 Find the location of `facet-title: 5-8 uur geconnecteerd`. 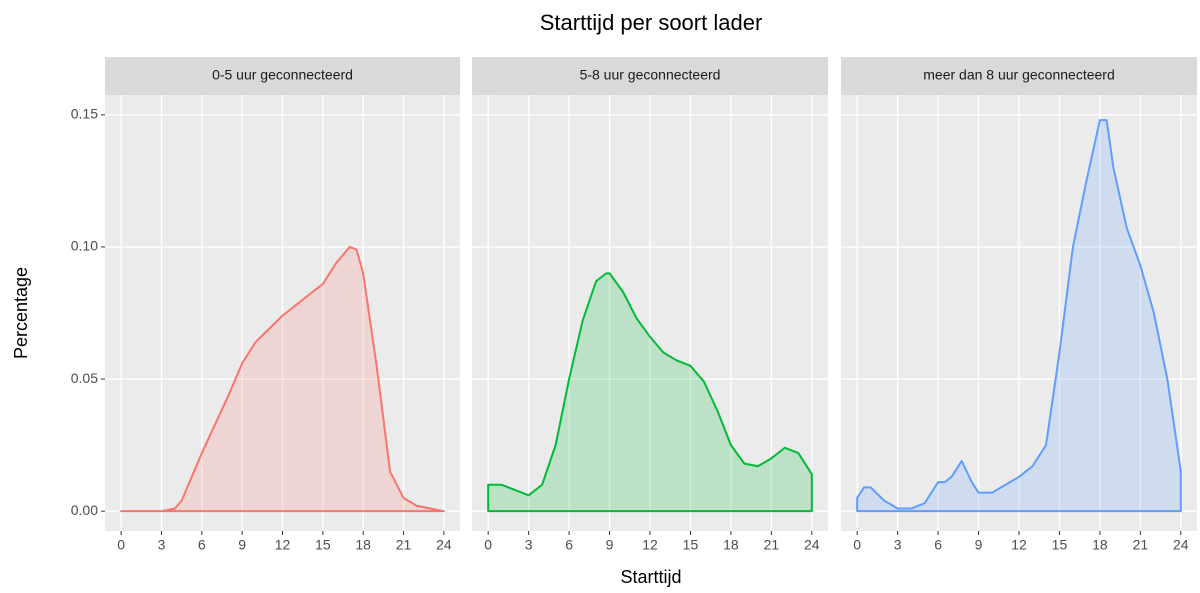

facet-title: 5-8 uur geconnecteerd is located at coordinates (650, 75).